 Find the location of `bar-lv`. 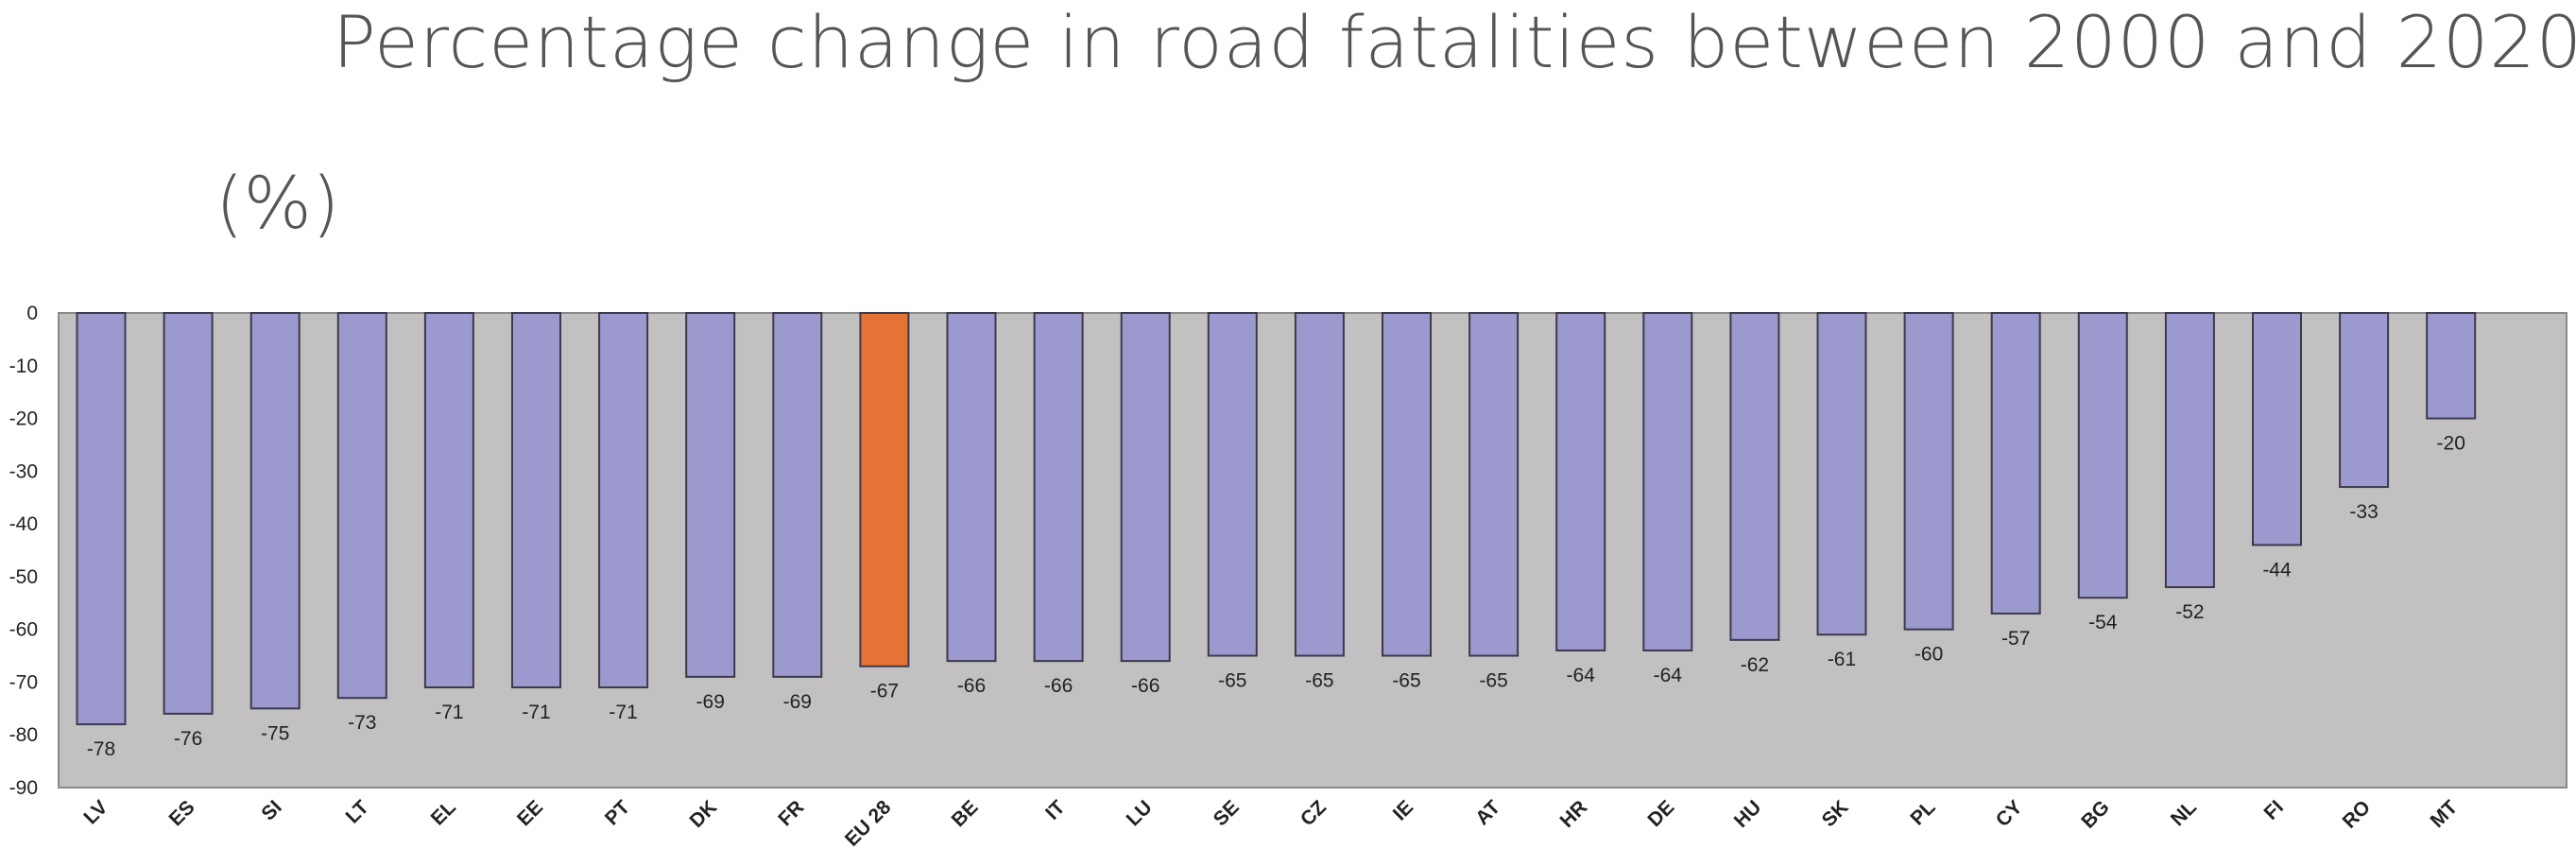

bar-lv is located at coordinates (101, 519).